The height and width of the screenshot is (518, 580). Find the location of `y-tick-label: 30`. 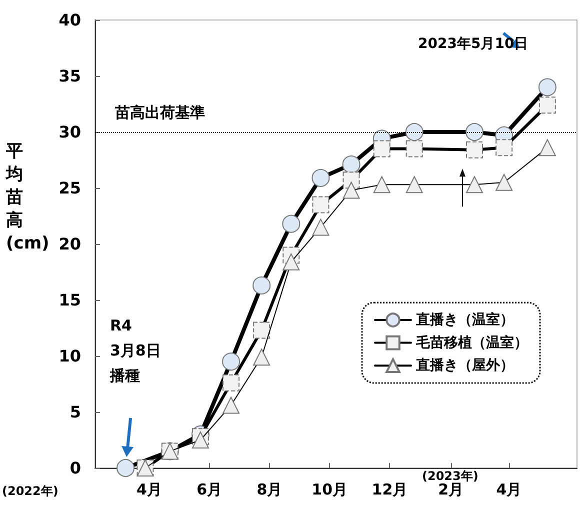

y-tick-label: 30 is located at coordinates (69, 132).